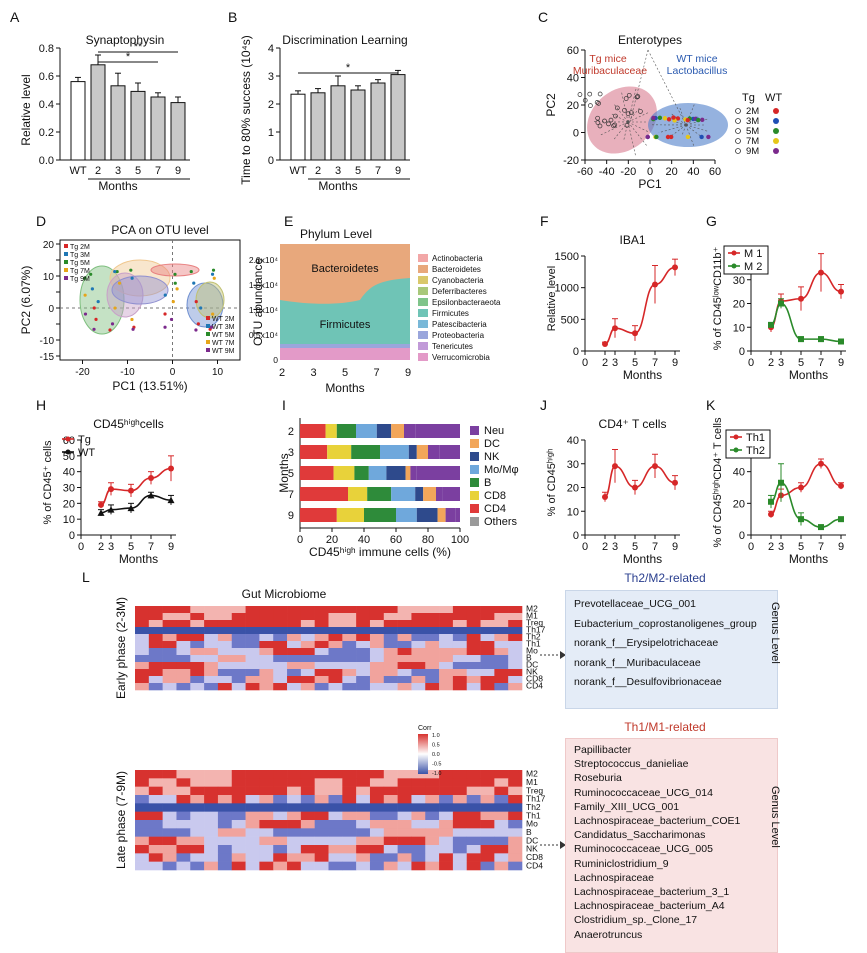 This screenshot has width=867, height=953. I want to click on panel-C-legend-tg-marker, so click(738, 131).